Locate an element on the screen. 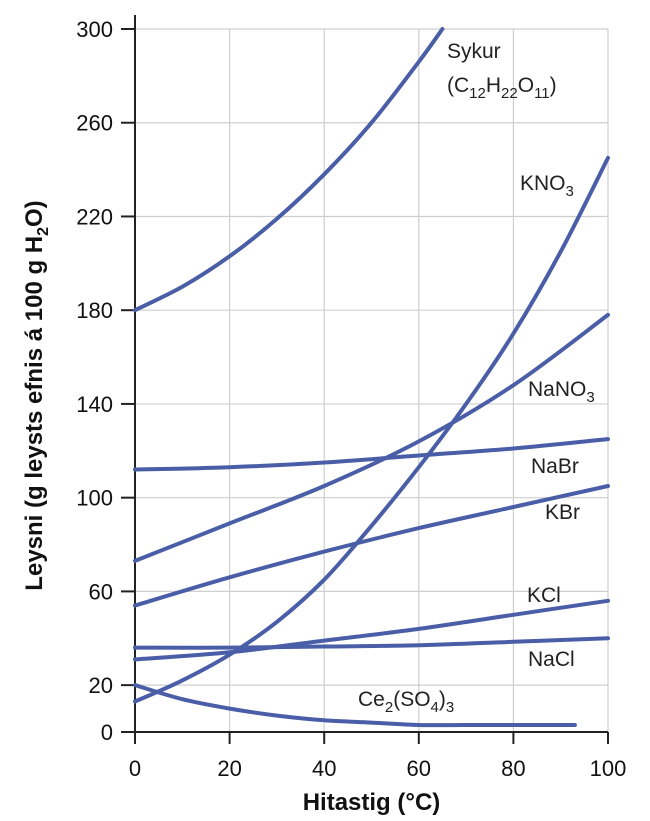 This screenshot has width=650, height=821. x-tick-label-0: 0 is located at coordinates (135, 768).